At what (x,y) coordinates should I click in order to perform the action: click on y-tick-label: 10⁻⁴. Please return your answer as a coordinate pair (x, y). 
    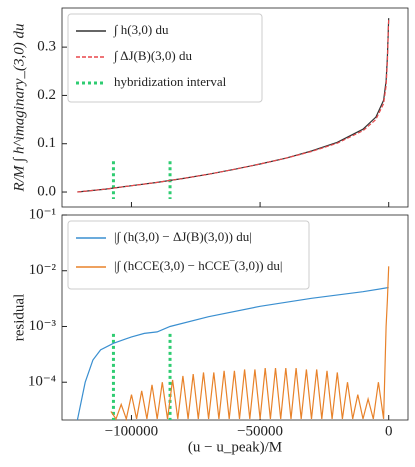
    Looking at the image, I should click on (42, 382).